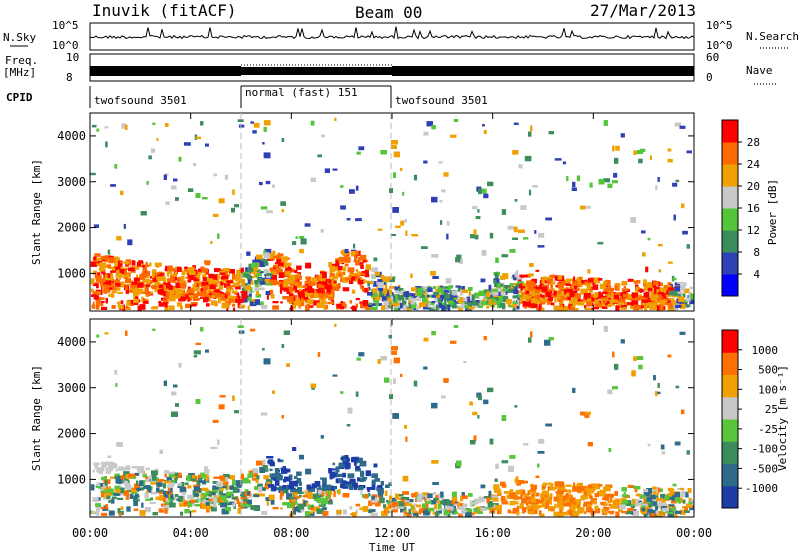  I want to click on freq-panel: Freq. [MHz] 10 8 60 0 Nave, so click(390, 68).